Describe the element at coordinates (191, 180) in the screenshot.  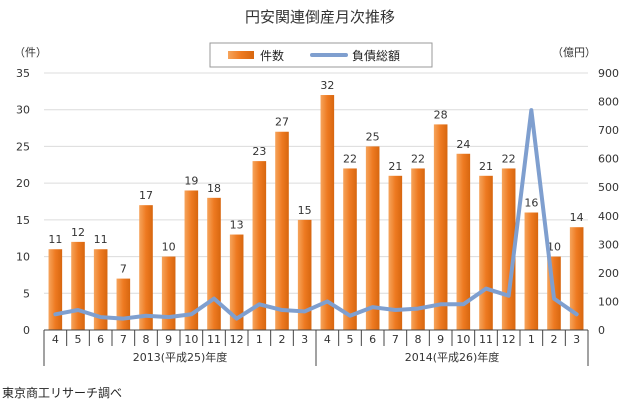
I see `bar-value-label: 19` at that location.